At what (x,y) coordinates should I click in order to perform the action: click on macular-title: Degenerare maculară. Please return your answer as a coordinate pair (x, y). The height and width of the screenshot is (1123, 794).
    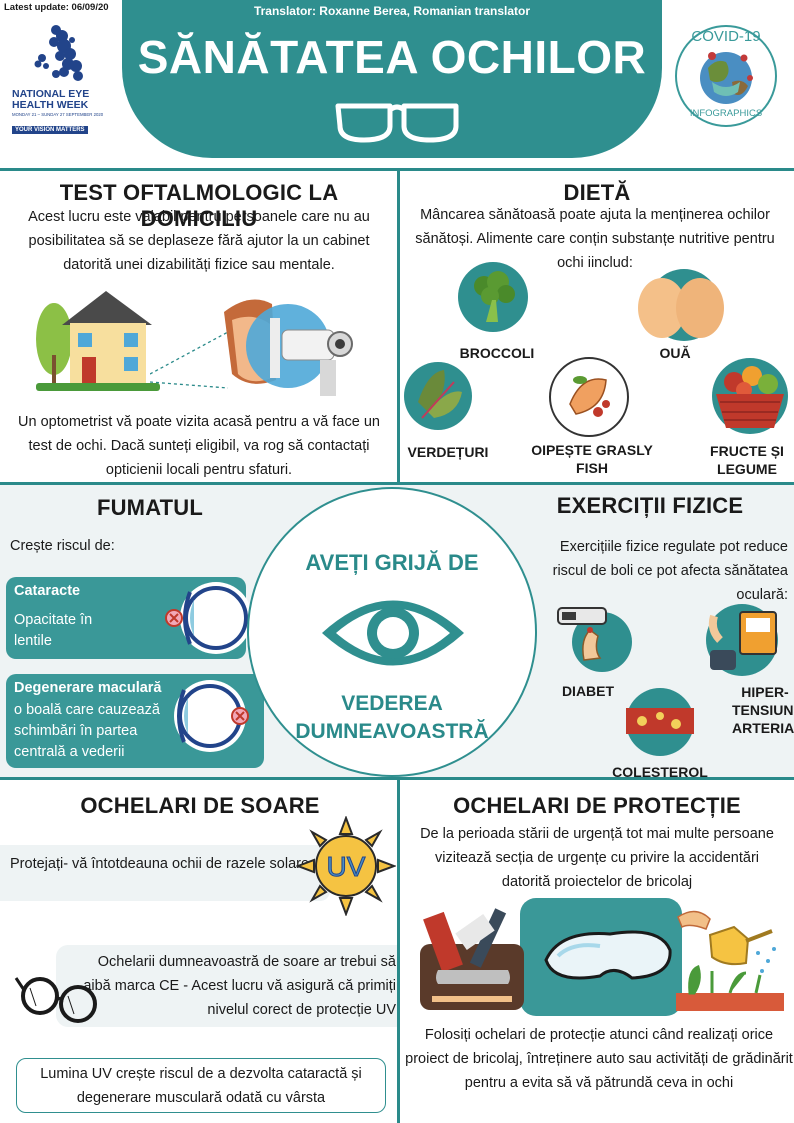
    Looking at the image, I should click on (88, 688).